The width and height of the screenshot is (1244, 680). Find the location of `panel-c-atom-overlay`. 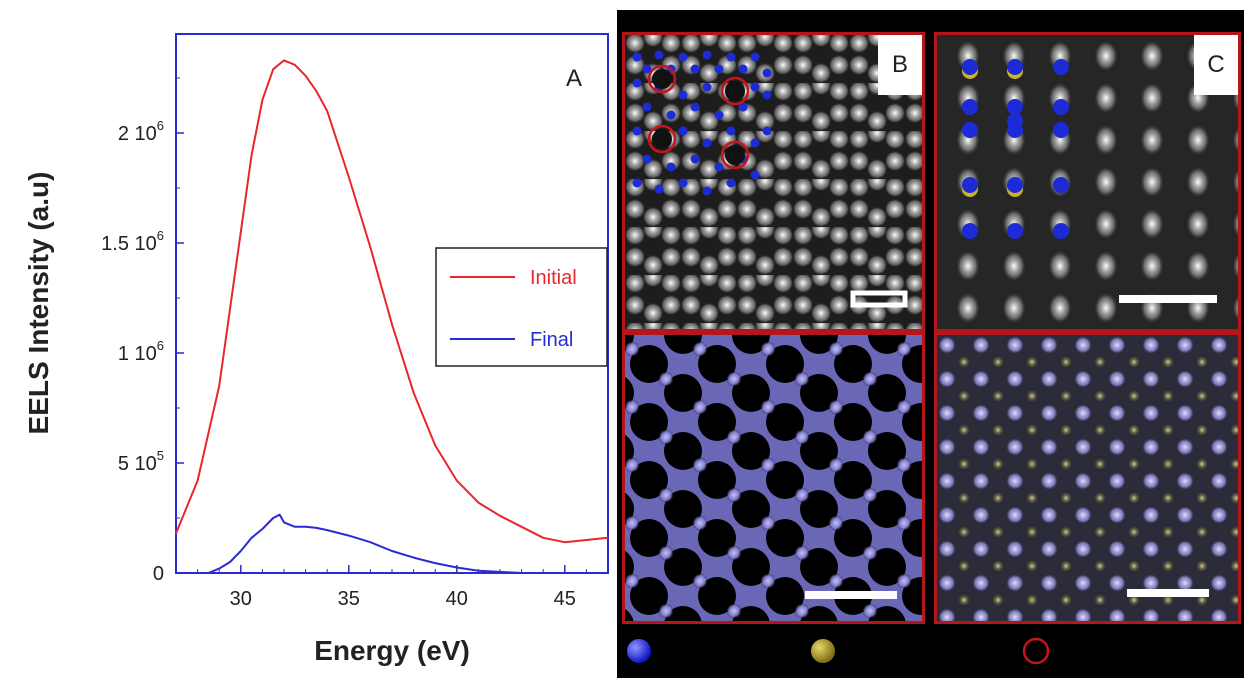

panel-c-atom-overlay is located at coordinates (1015, 149).